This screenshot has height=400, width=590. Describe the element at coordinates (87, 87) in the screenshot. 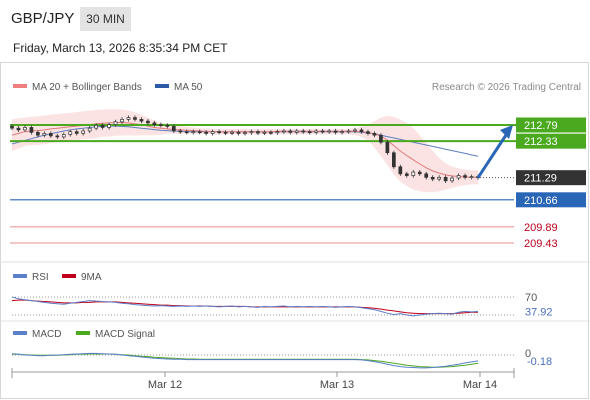

I see `legend-label-ma20: MA 20 + Bollinger Bands` at that location.